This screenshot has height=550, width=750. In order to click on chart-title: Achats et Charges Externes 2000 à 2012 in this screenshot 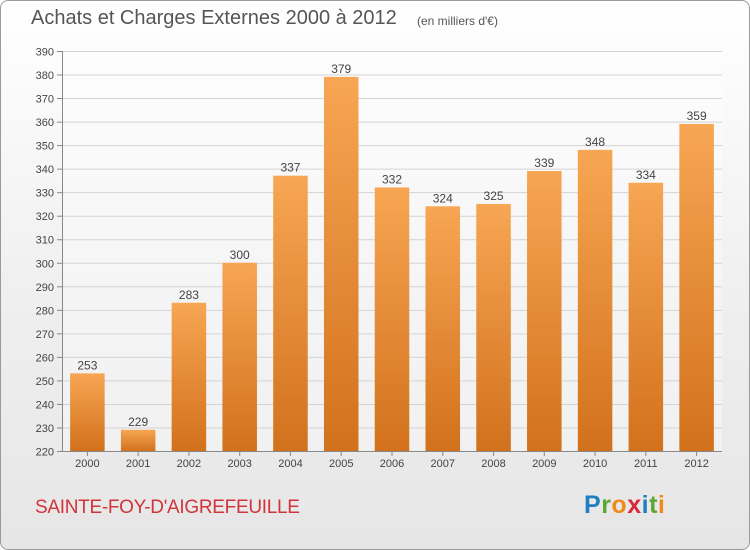, I will do `click(214, 18)`.